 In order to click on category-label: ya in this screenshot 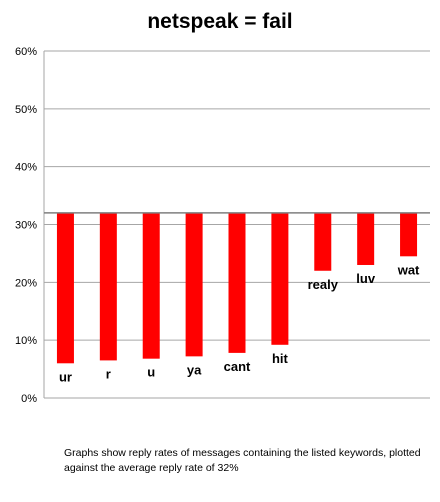, I will do `click(194, 369)`.